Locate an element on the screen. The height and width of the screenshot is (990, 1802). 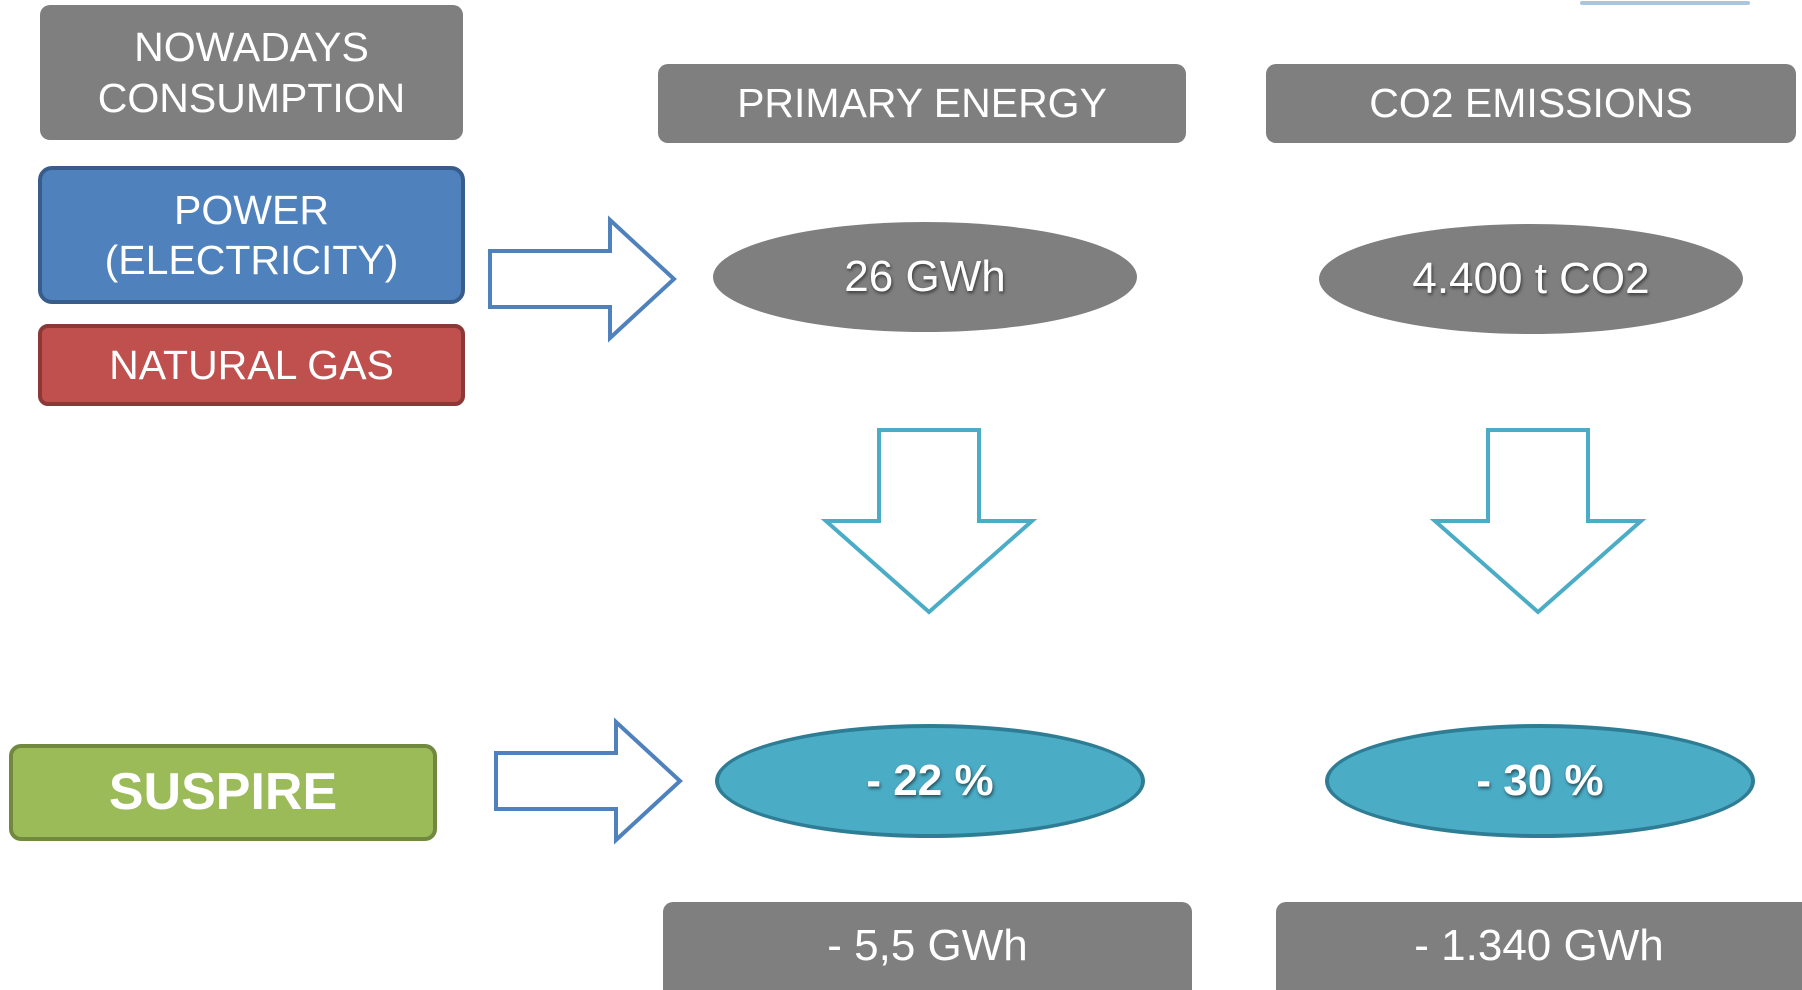
primary-energy-current-ellipse: 26 GWh is located at coordinates (925, 277).